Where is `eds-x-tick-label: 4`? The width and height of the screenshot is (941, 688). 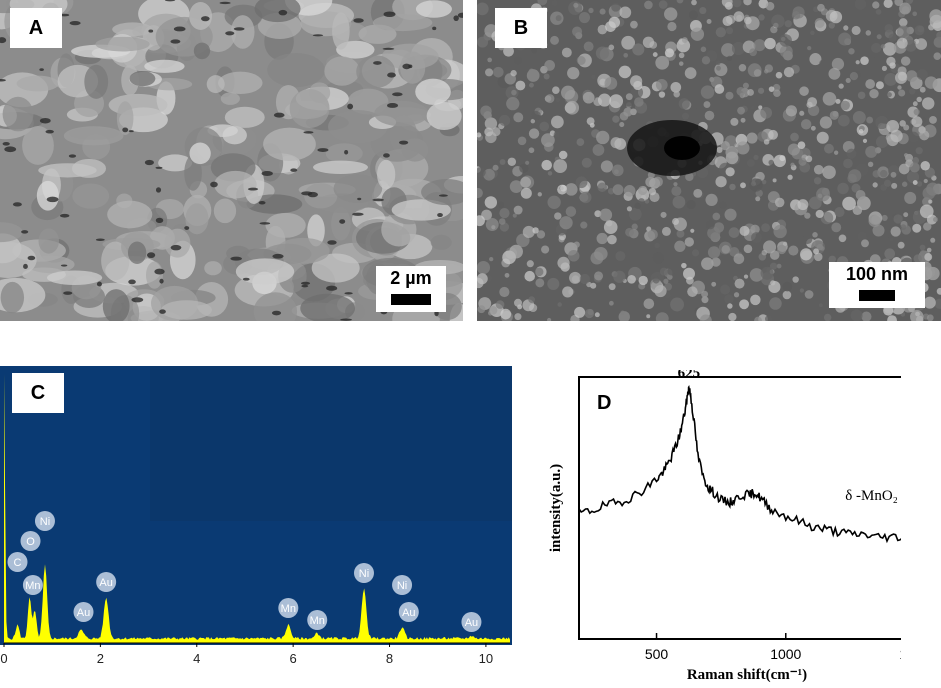
eds-x-tick-label: 4 is located at coordinates (196, 658).